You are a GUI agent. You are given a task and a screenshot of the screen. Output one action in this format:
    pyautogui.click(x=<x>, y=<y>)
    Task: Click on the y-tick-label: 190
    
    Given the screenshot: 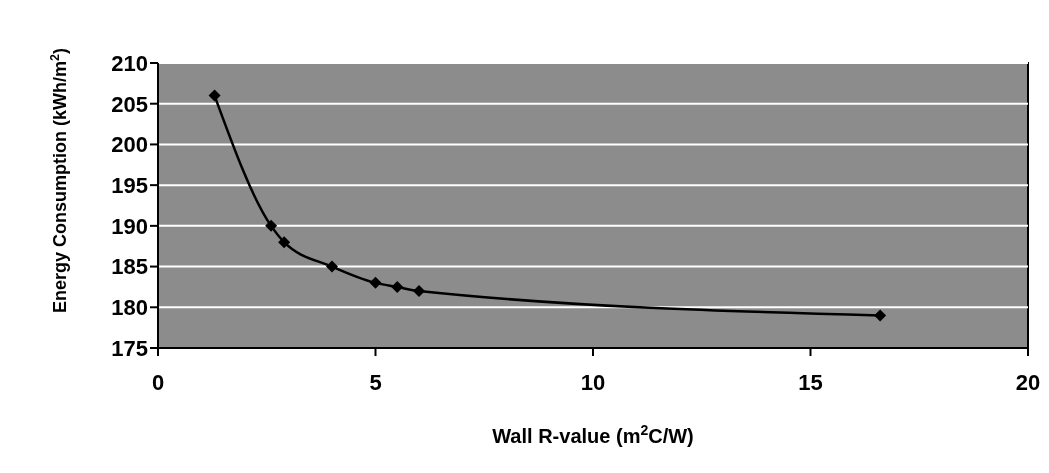 What is the action you would take?
    pyautogui.click(x=129, y=226)
    